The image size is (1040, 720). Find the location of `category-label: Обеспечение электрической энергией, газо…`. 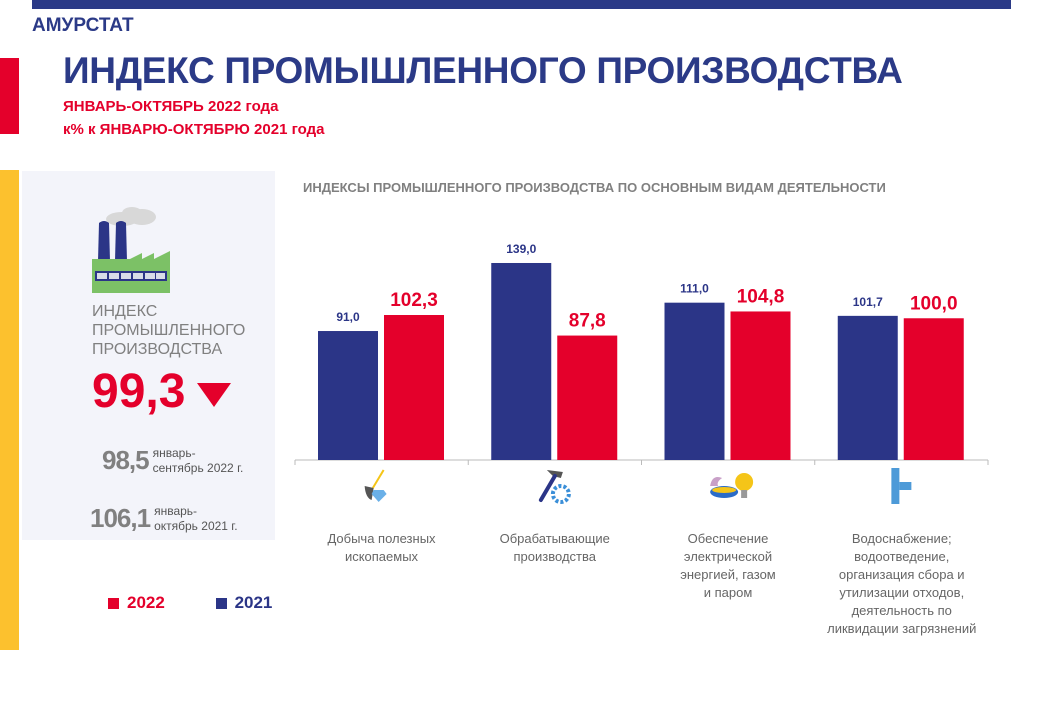

category-label: Обеспечение электрической энергией, газо… is located at coordinates (728, 565).